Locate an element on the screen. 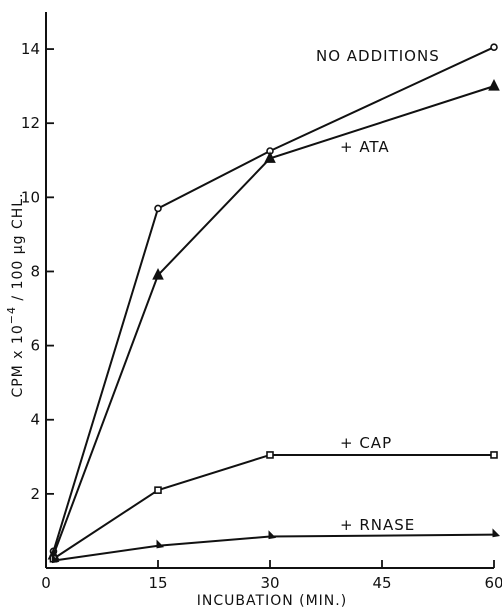 This screenshot has height=611, width=502. series-label: NO ADDITIONS is located at coordinates (378, 56).